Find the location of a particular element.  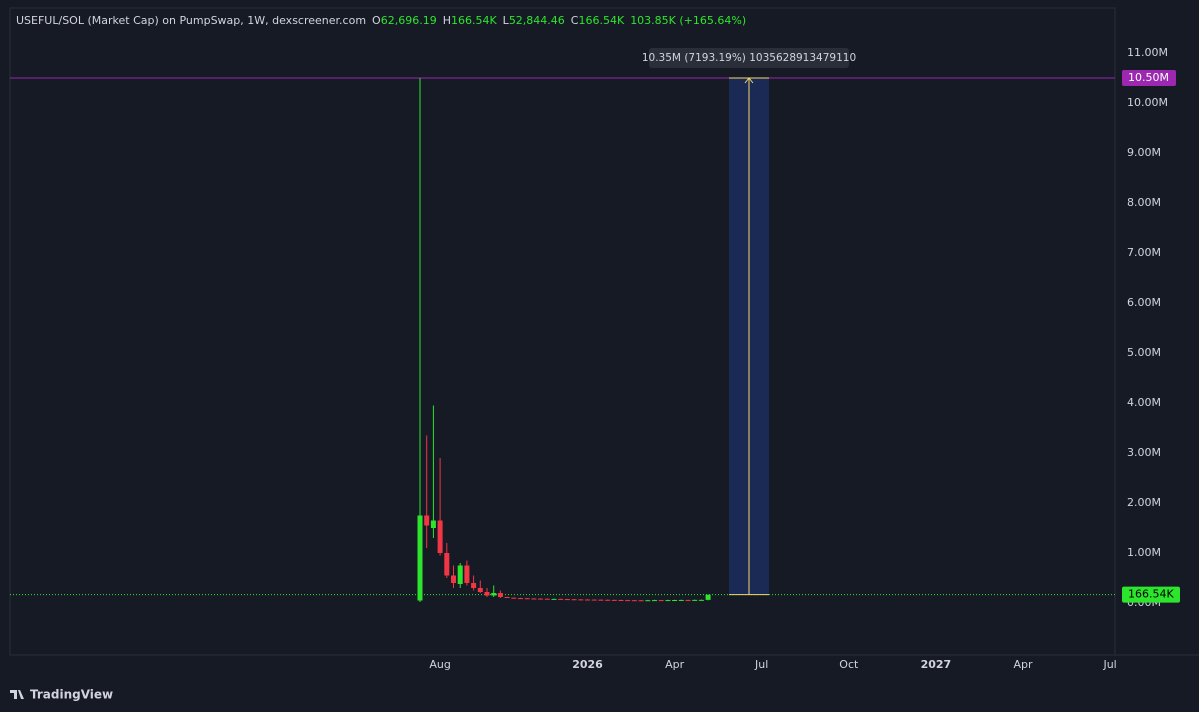

crosshair-price-bg is located at coordinates (1149, 78).